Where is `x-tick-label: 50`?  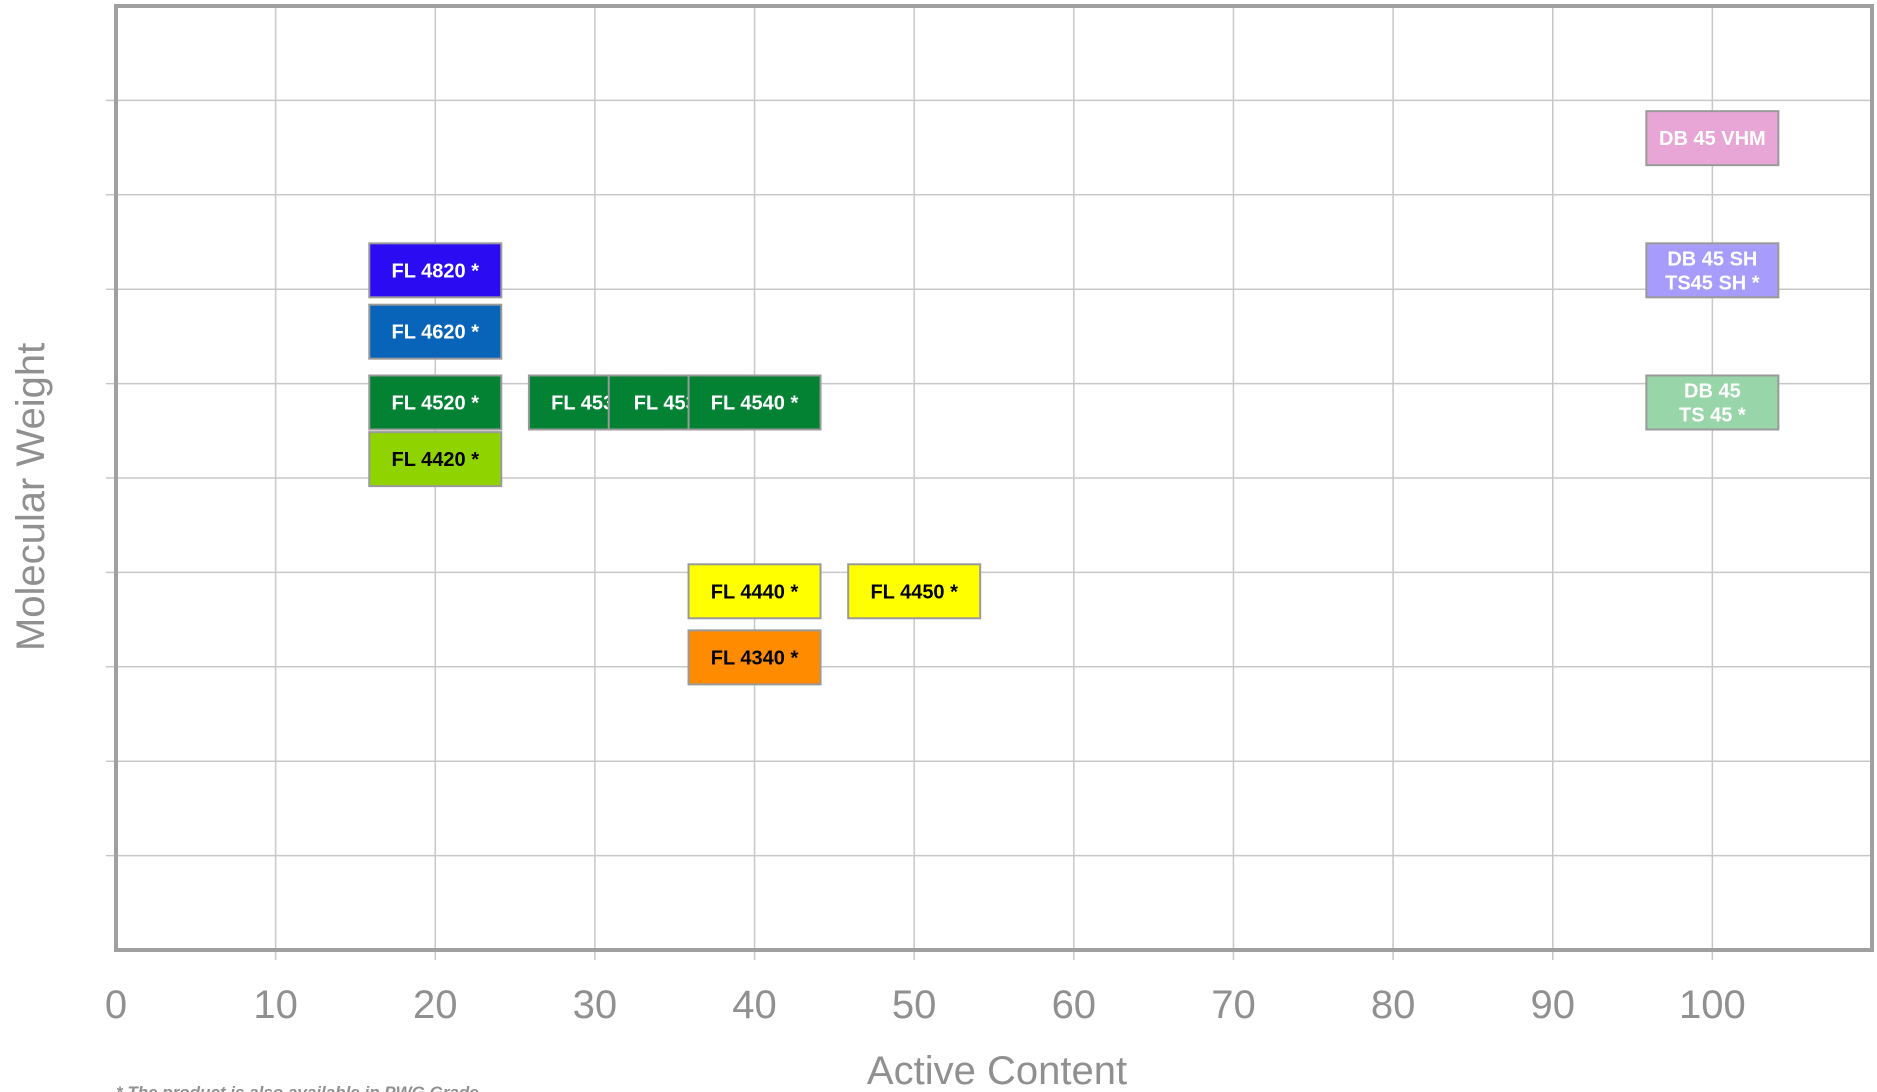 x-tick-label: 50 is located at coordinates (914, 1005).